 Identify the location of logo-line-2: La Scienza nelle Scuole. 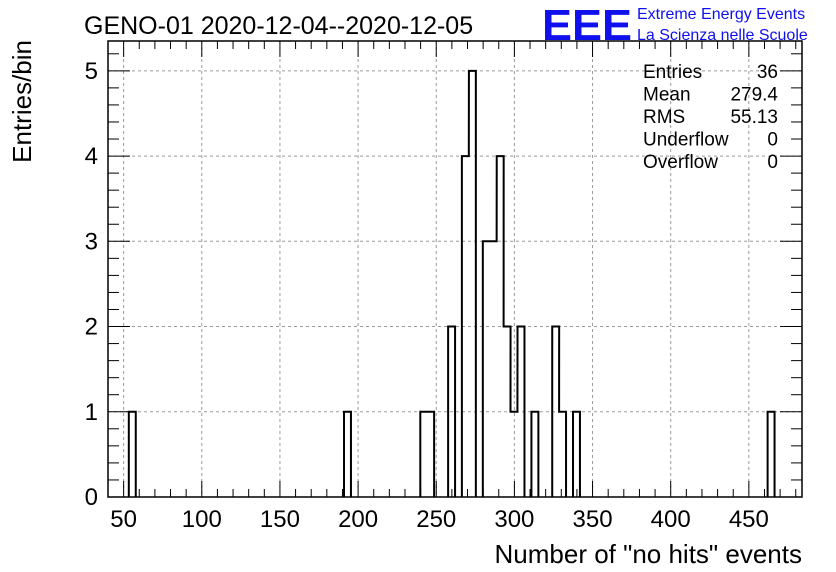
(722, 35).